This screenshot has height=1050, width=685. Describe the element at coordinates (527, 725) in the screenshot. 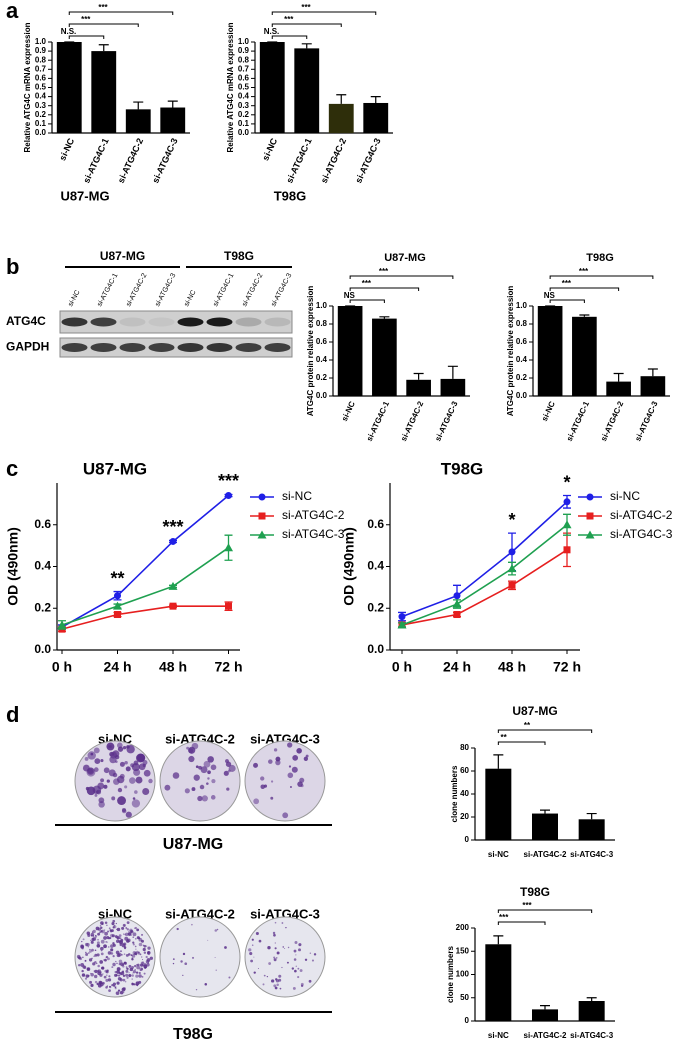

I see `significance-label: **` at that location.